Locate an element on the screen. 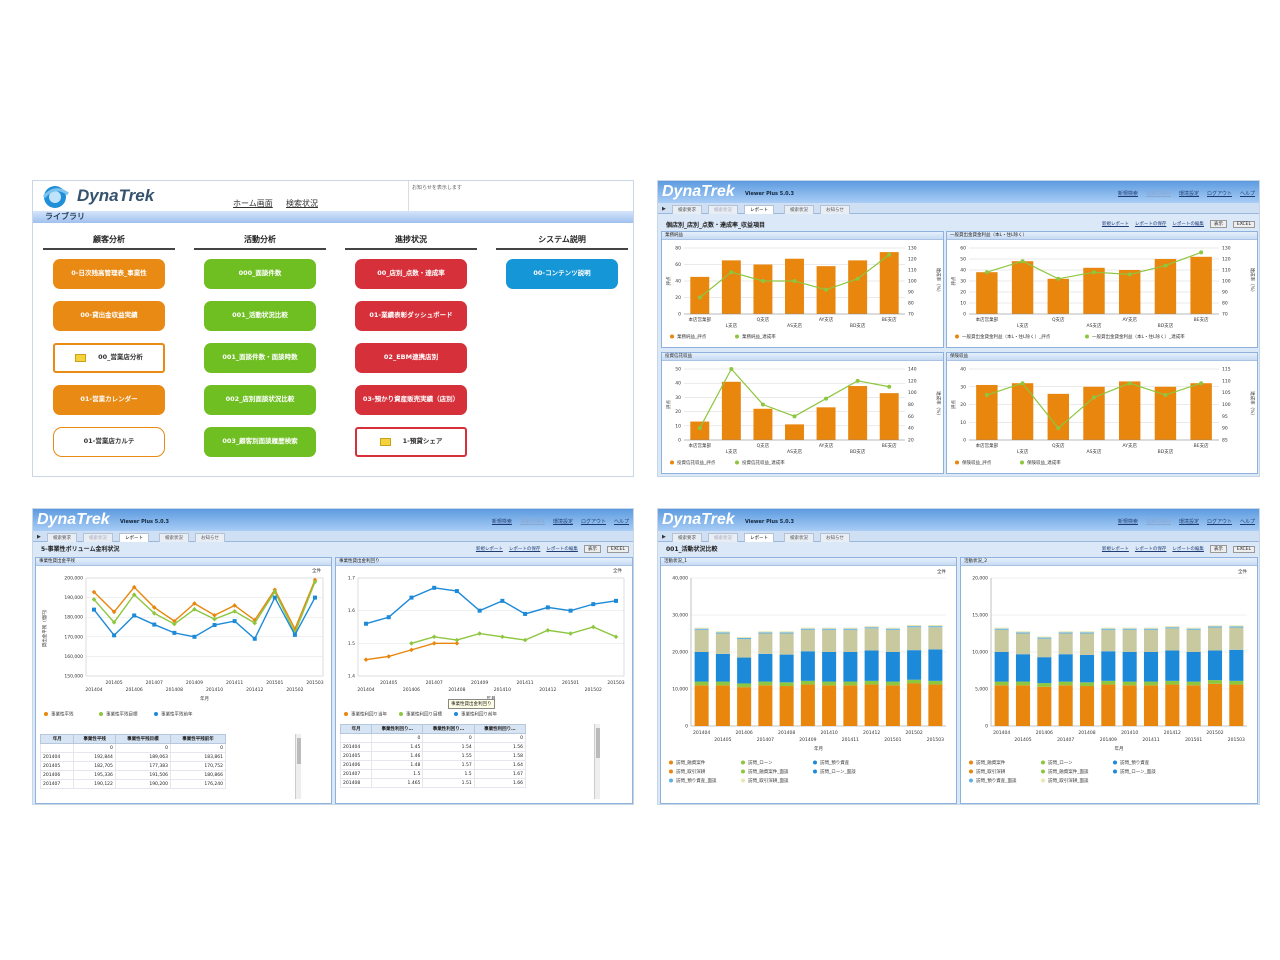 The image size is (1280, 960). search-status-link: 検索状況 is located at coordinates (302, 203).